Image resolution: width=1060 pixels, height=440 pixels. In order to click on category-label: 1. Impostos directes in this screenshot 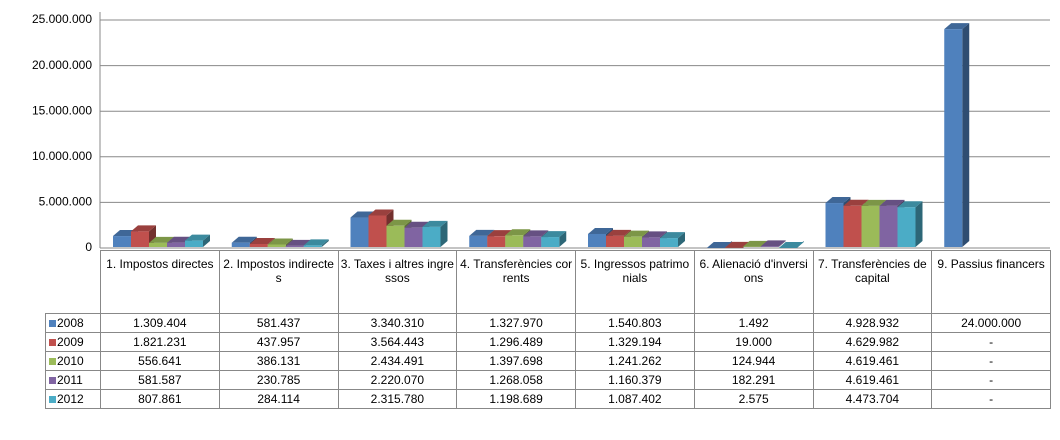, I will do `click(160, 282)`.